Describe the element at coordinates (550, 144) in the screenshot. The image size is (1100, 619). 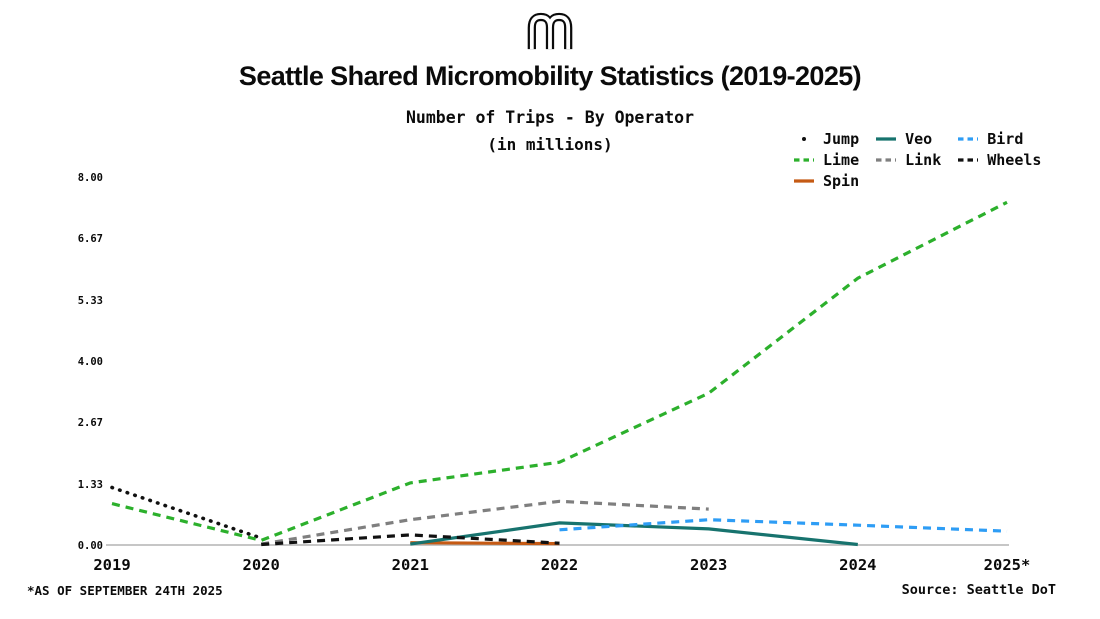
I see `chart-units-label: (in millions)` at that location.